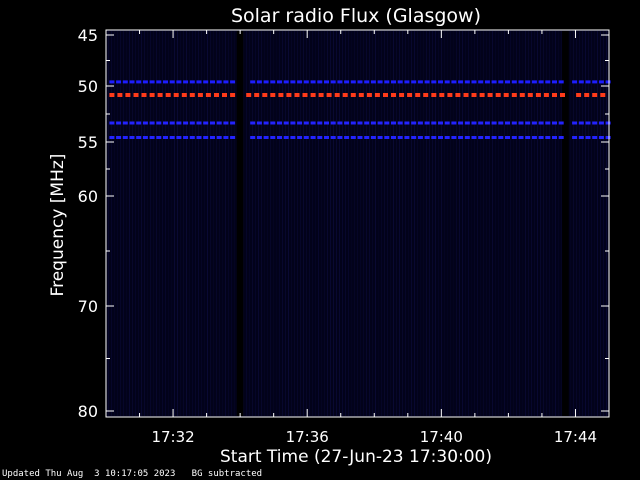  What do you see at coordinates (88, 86) in the screenshot?
I see `y-tick-label: 50` at bounding box center [88, 86].